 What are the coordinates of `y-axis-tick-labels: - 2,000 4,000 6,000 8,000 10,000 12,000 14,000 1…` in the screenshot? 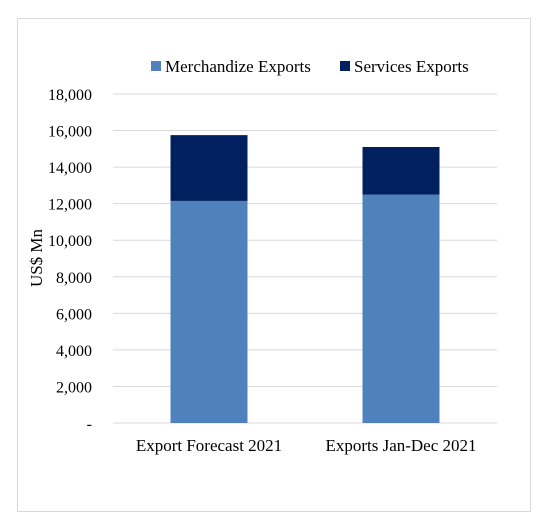 It's located at (70, 260).